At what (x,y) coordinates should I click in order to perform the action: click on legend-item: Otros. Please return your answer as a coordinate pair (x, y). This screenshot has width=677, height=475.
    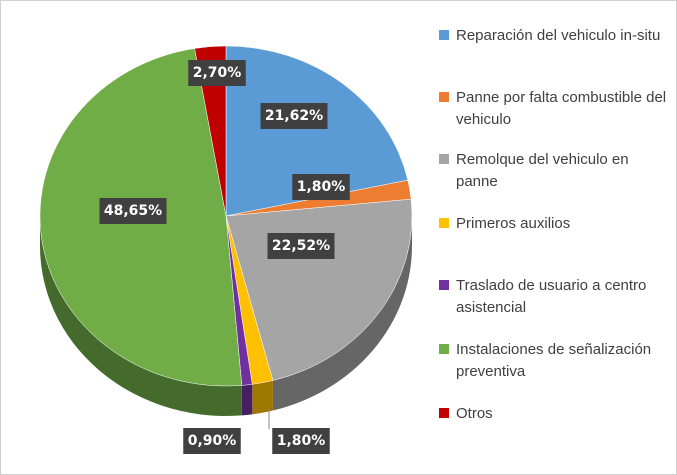
    Looking at the image, I should click on (553, 414).